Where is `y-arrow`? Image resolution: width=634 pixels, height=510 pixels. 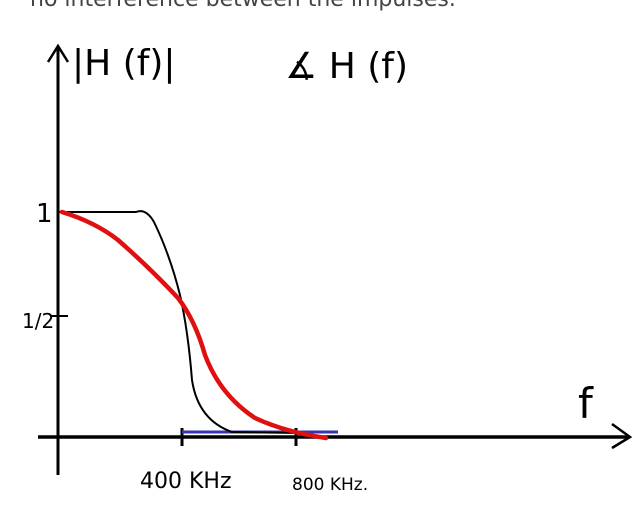 y-arrow is located at coordinates (58, 53).